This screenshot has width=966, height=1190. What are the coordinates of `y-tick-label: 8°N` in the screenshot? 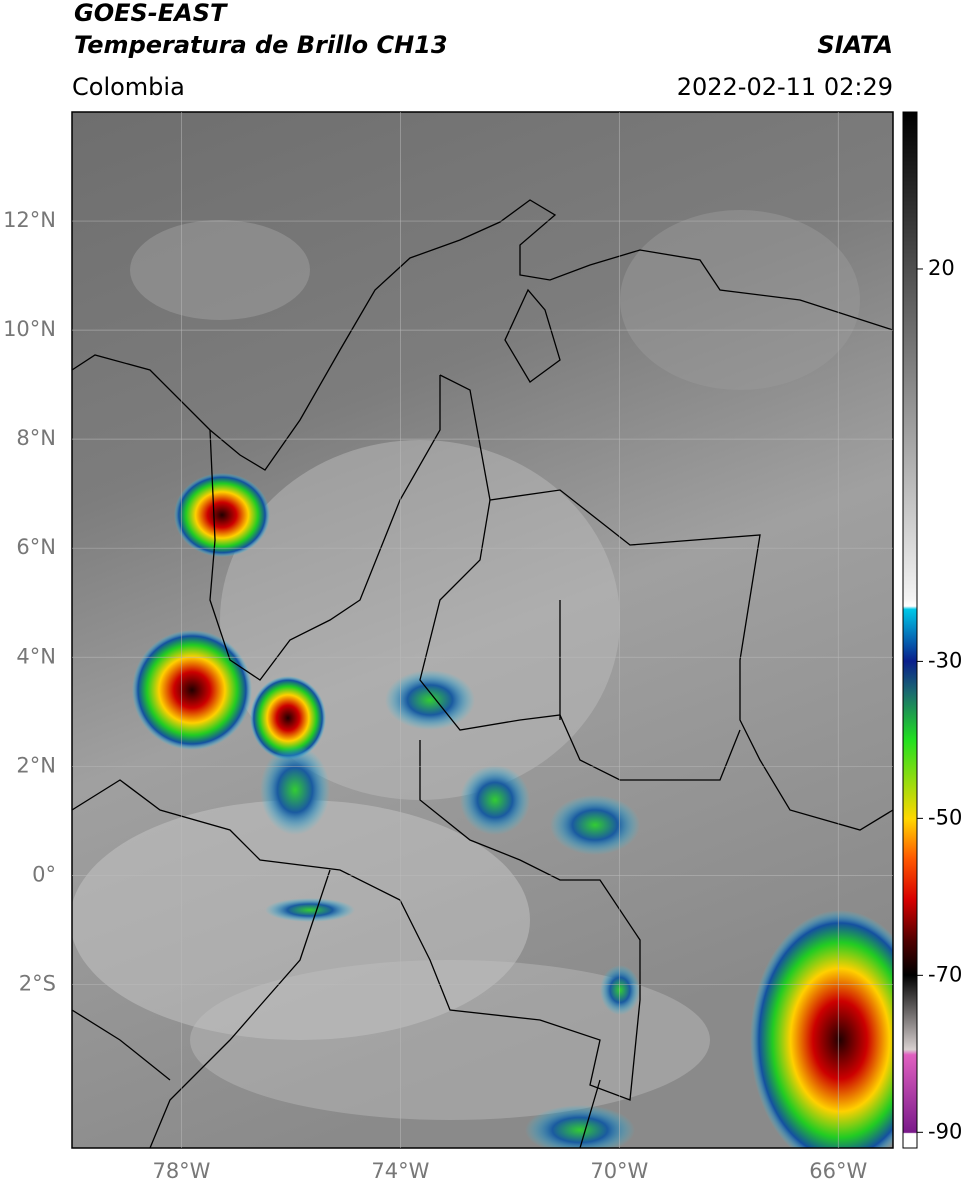 It's located at (36, 438).